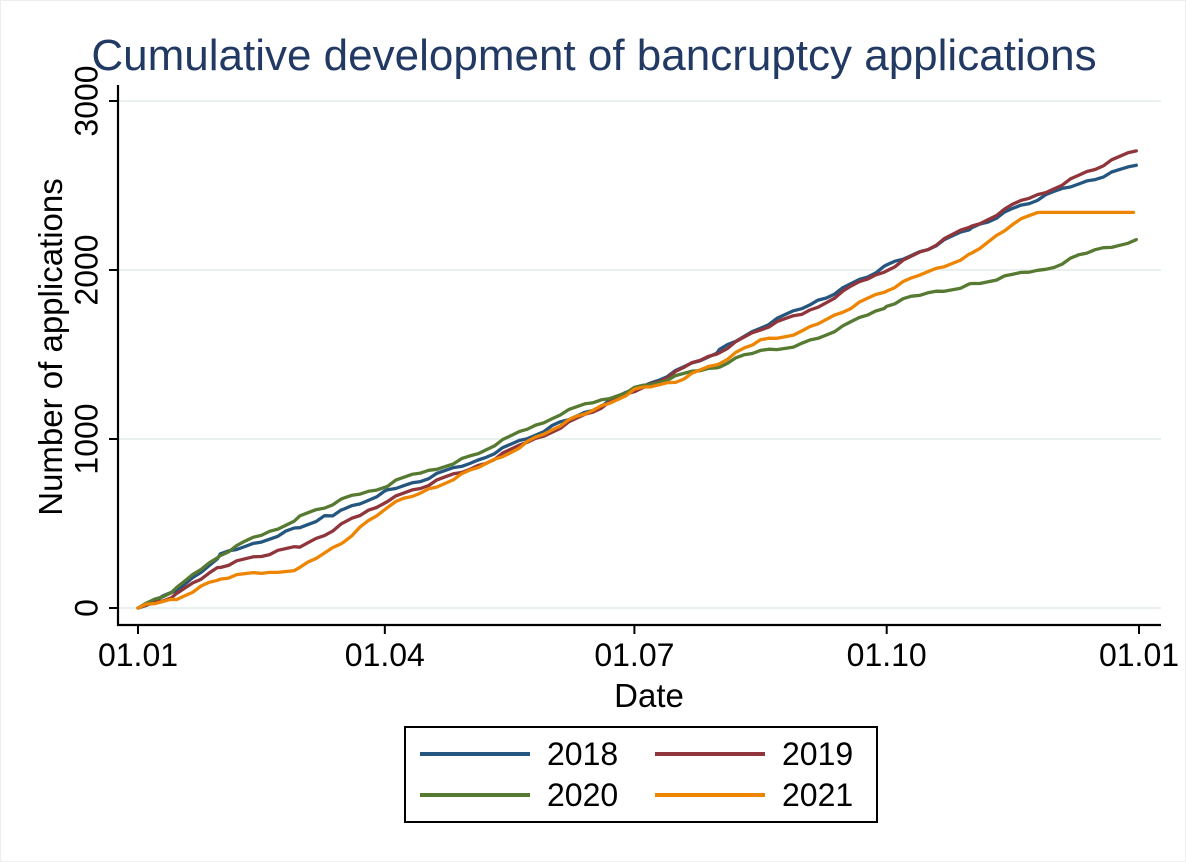  I want to click on x-tick-label-0: 01.01, so click(138, 655).